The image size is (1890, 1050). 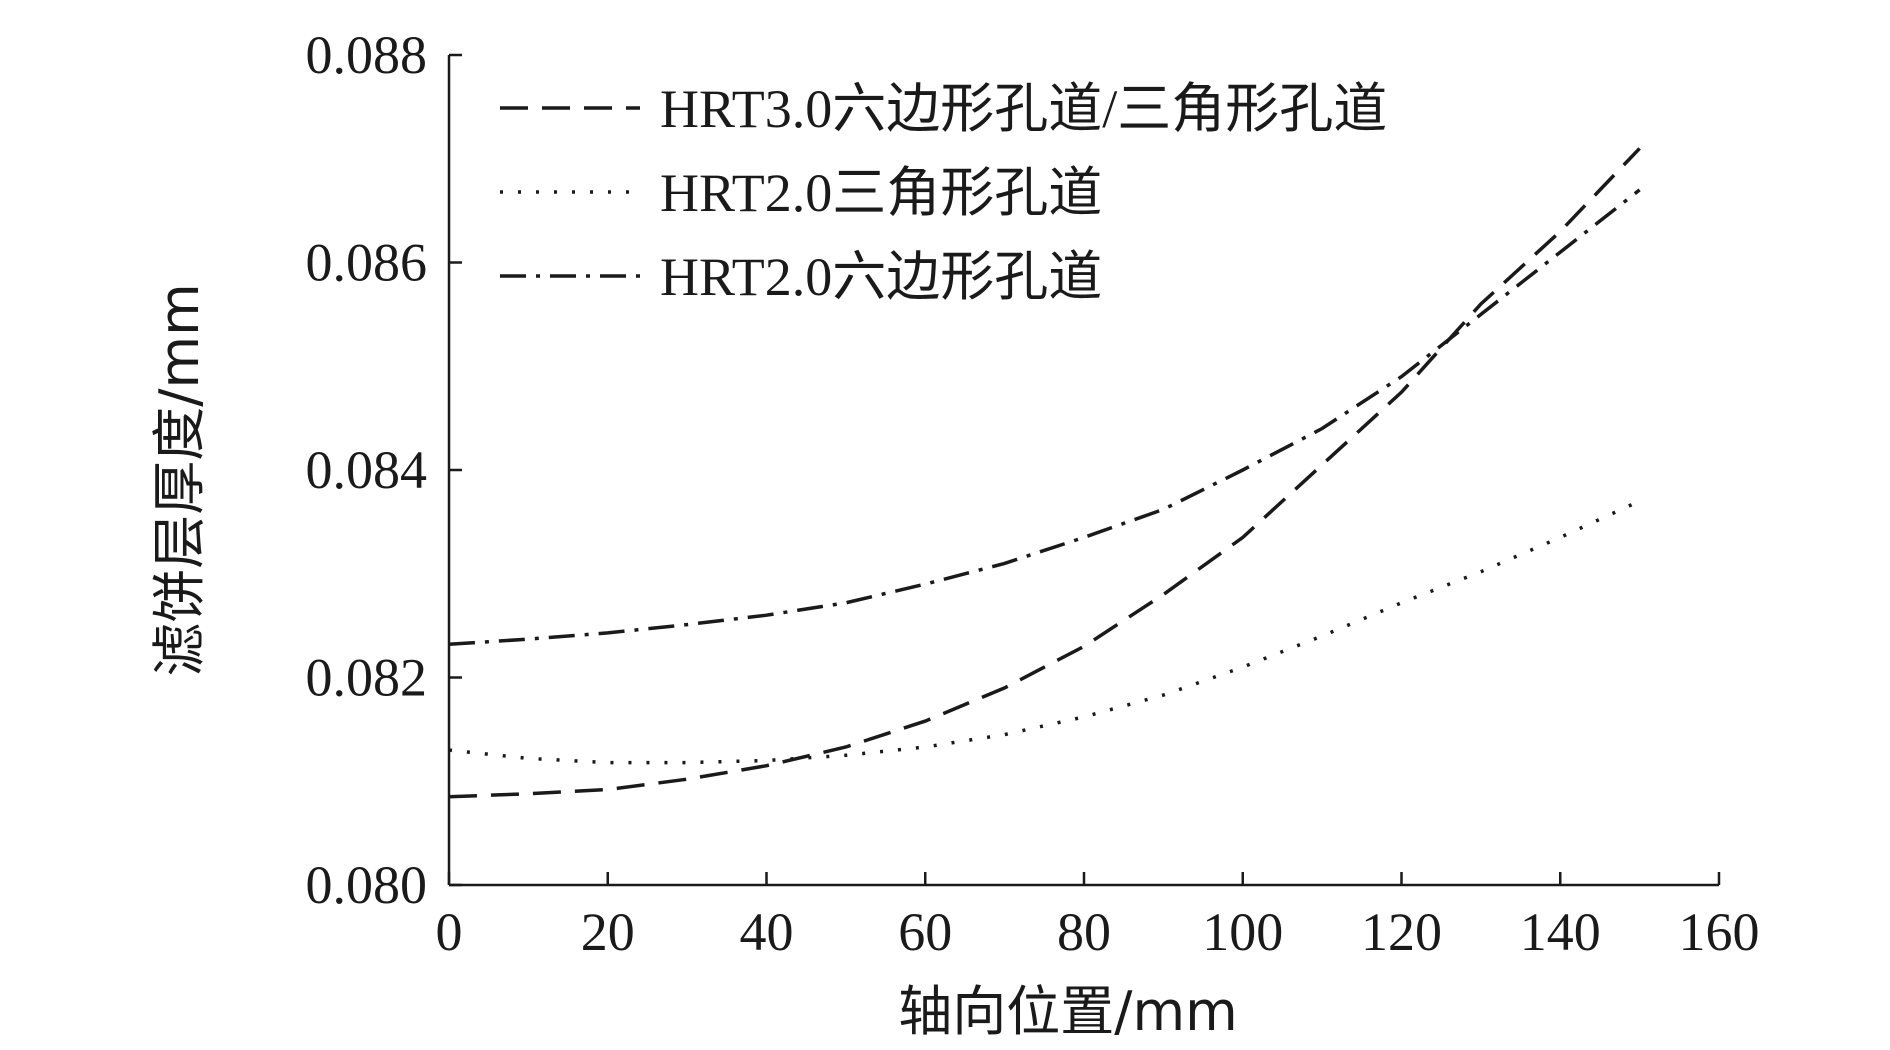 I want to click on y-tick-label: 0.084, so click(x=367, y=470).